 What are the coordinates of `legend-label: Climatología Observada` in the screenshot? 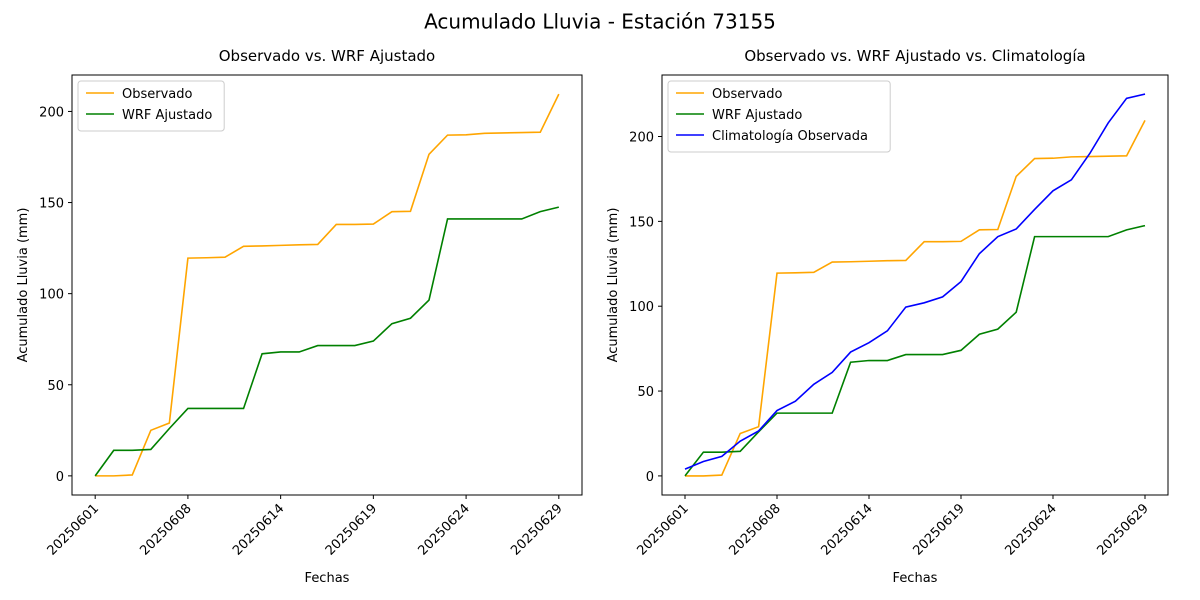 It's located at (790, 136).